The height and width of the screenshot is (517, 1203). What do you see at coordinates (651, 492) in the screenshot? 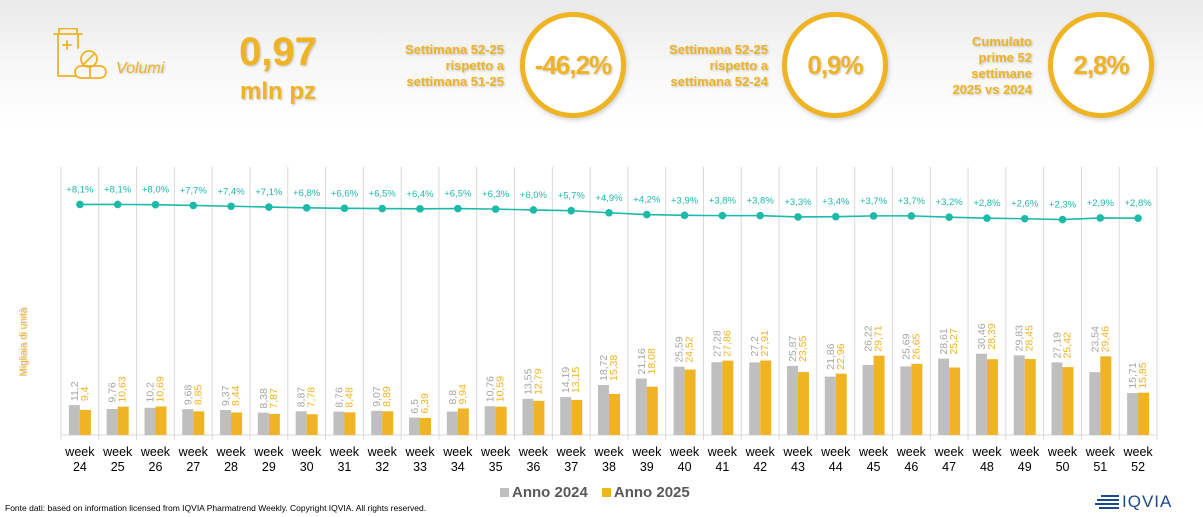
I see `legend-label-2025: Anno 2025` at bounding box center [651, 492].